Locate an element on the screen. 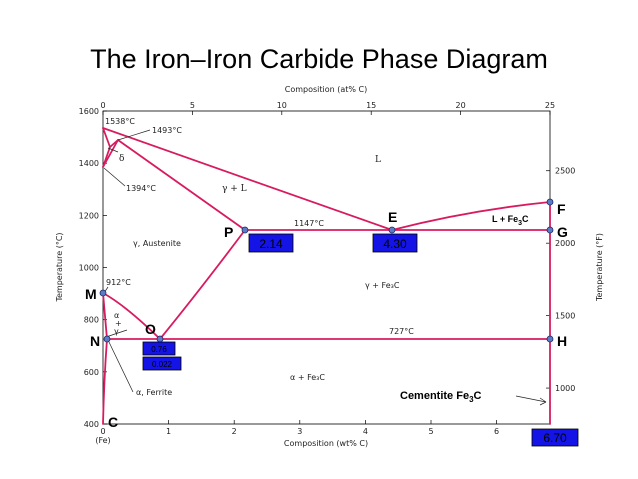  e-value-box is located at coordinates (395, 243).